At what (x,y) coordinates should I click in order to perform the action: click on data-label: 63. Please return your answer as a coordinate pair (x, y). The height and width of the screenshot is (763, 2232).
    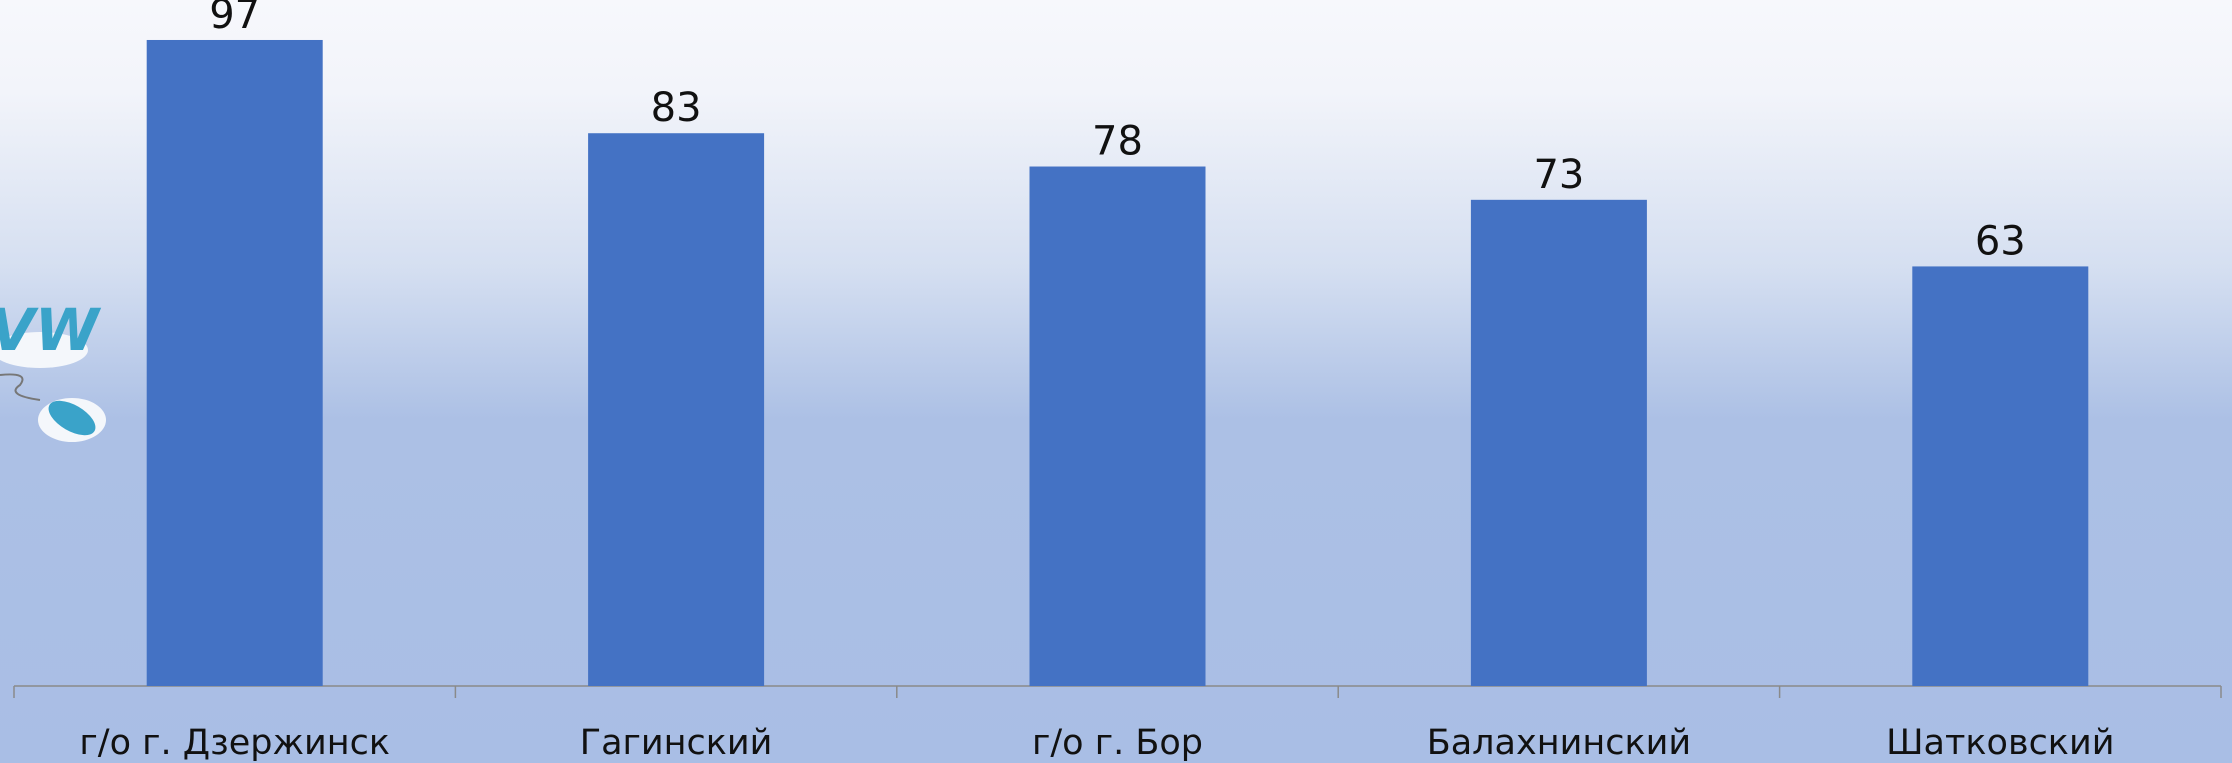
    Looking at the image, I should click on (2000, 241).